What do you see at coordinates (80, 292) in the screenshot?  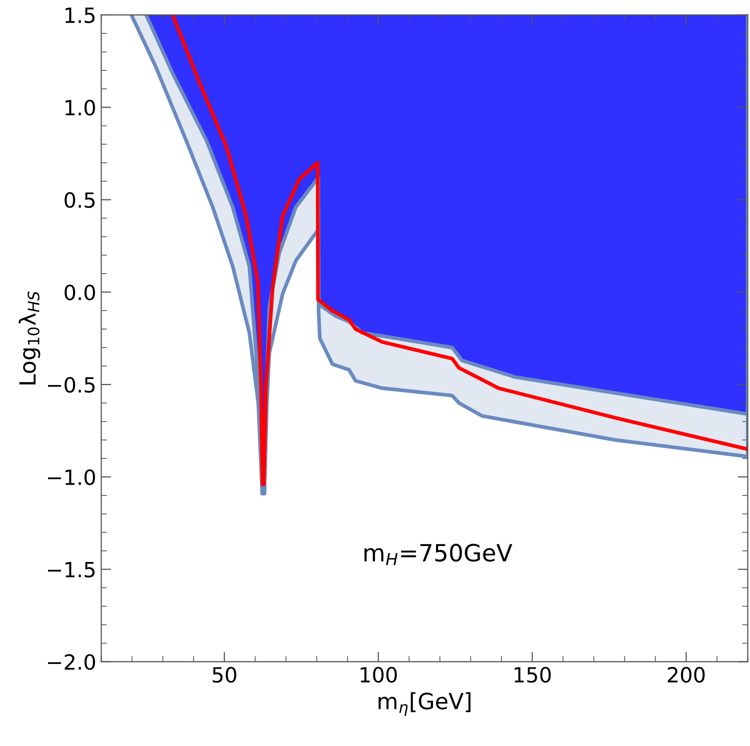 I see `y-tick-label: 0.0` at bounding box center [80, 292].